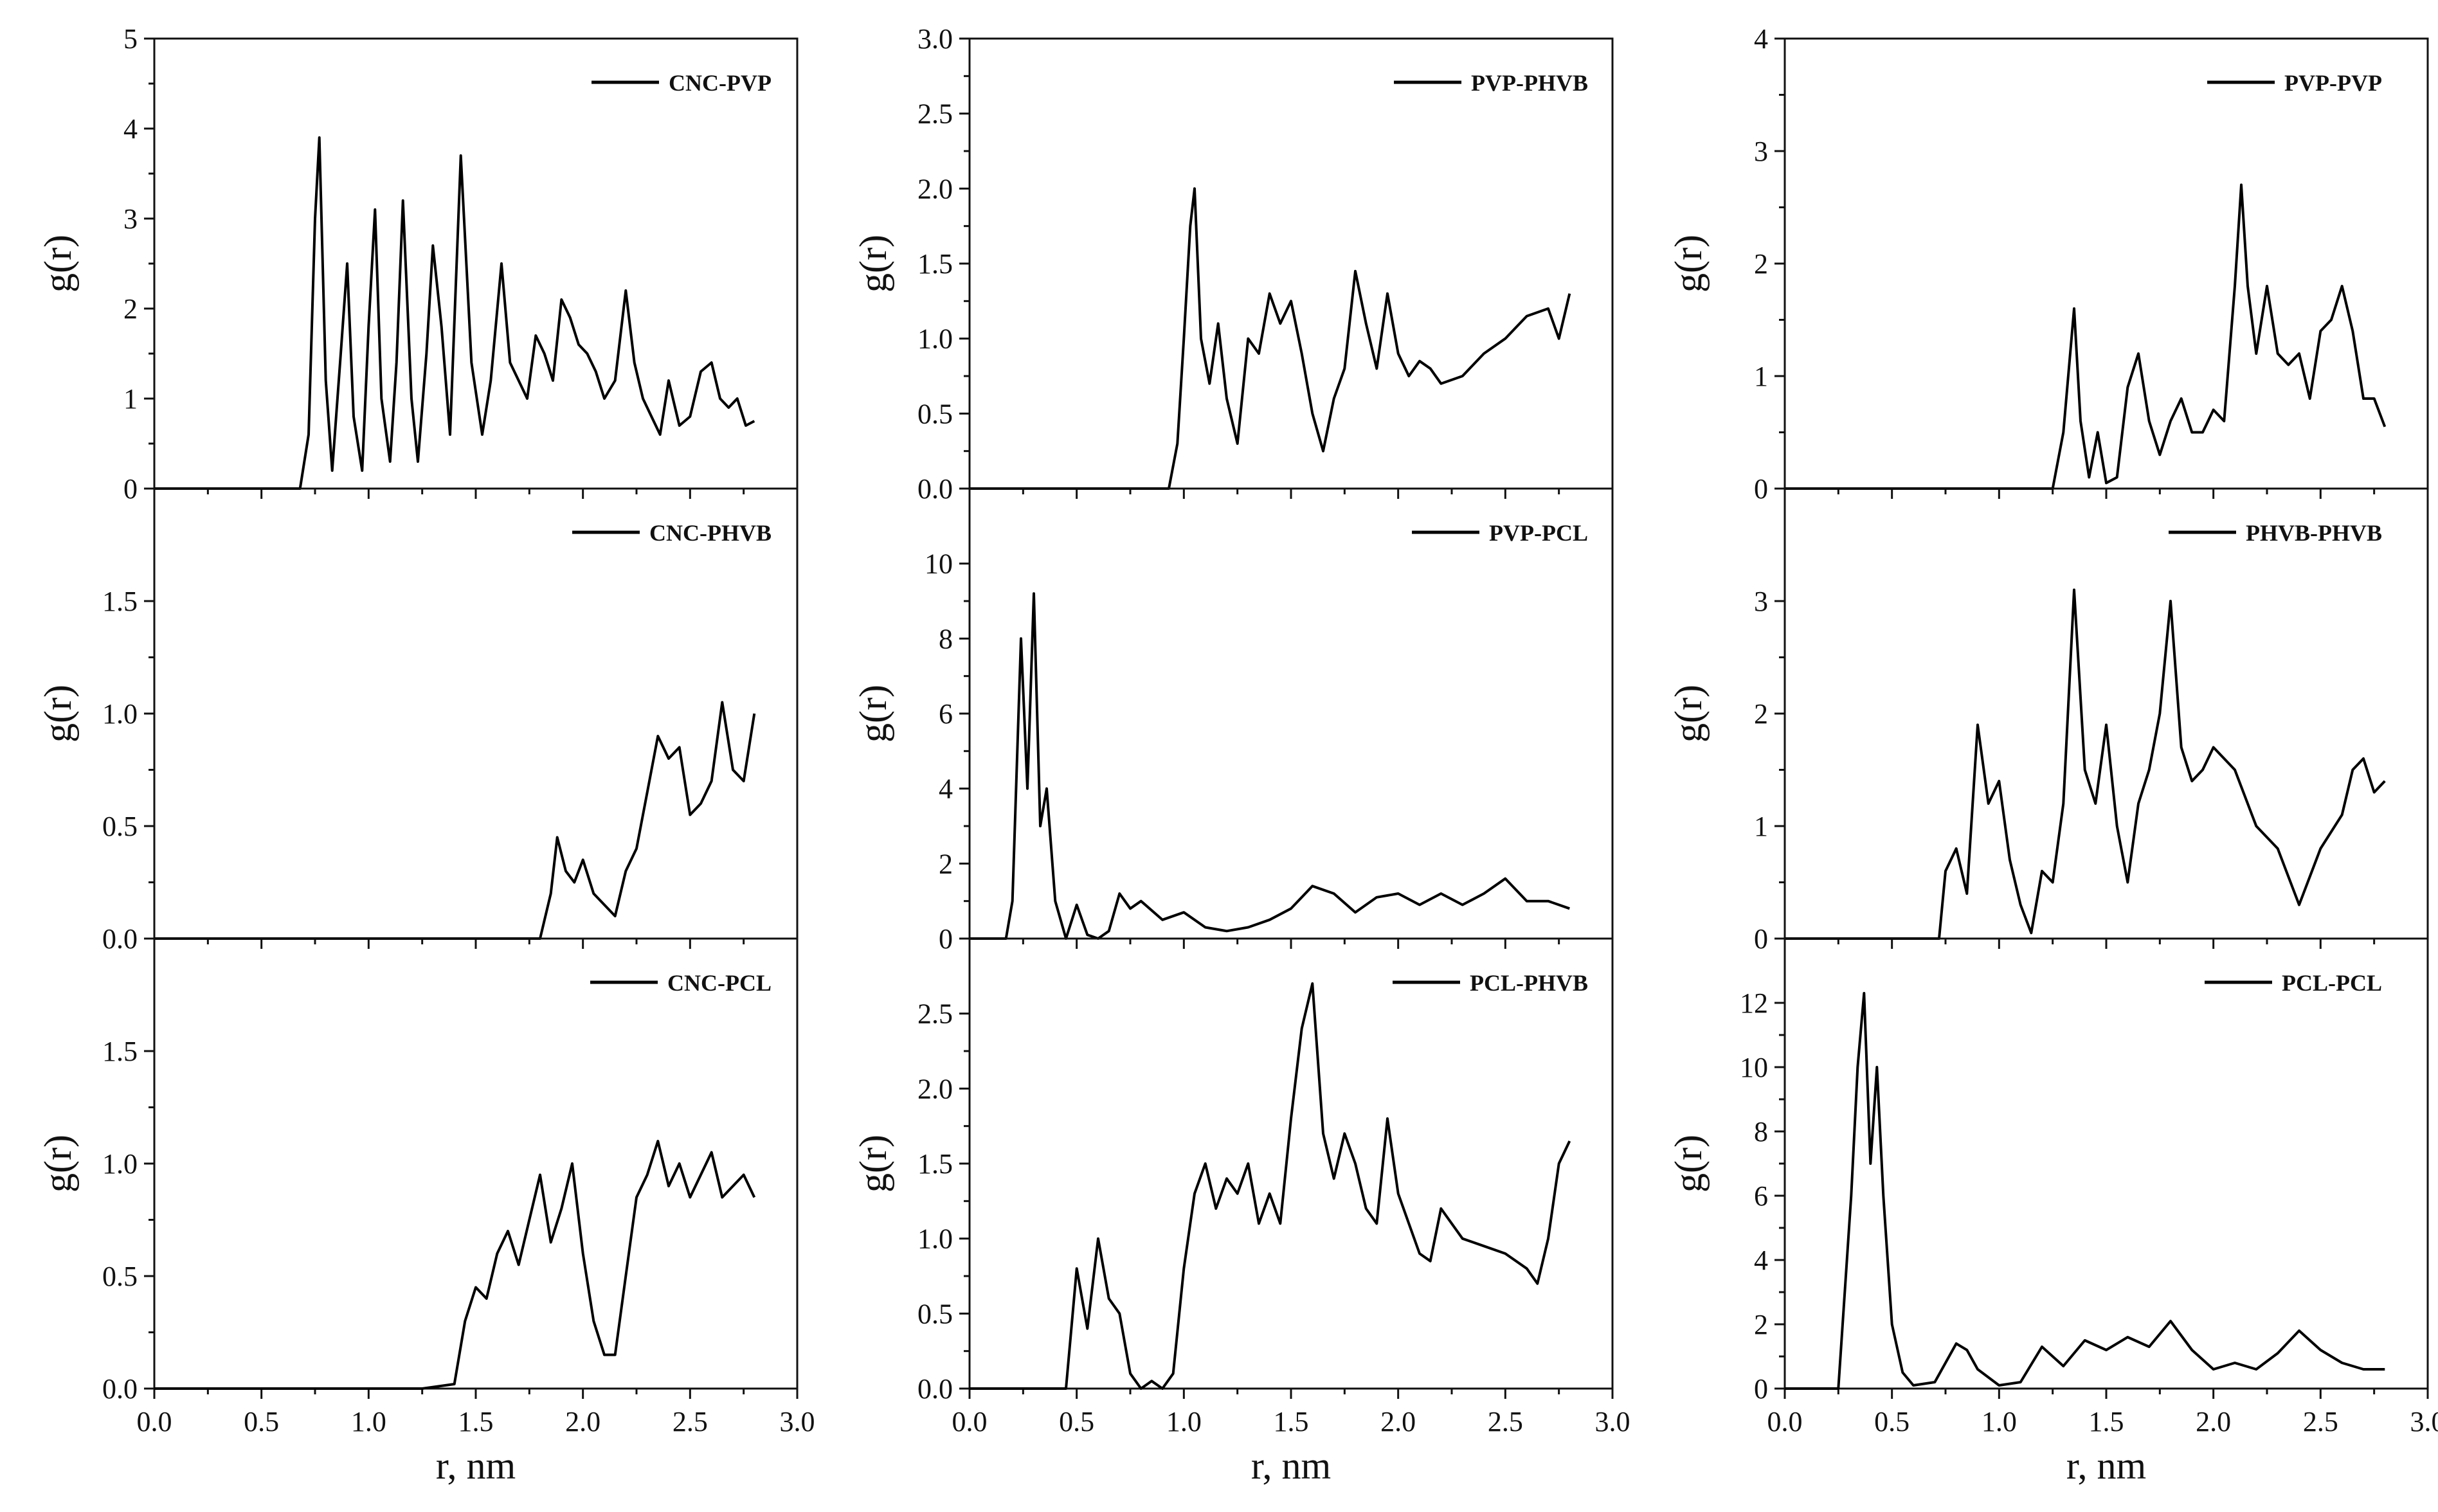 This screenshot has width=2438, height=1512. I want to click on y-tick-label-phvb-phvb: 1, so click(1761, 827).